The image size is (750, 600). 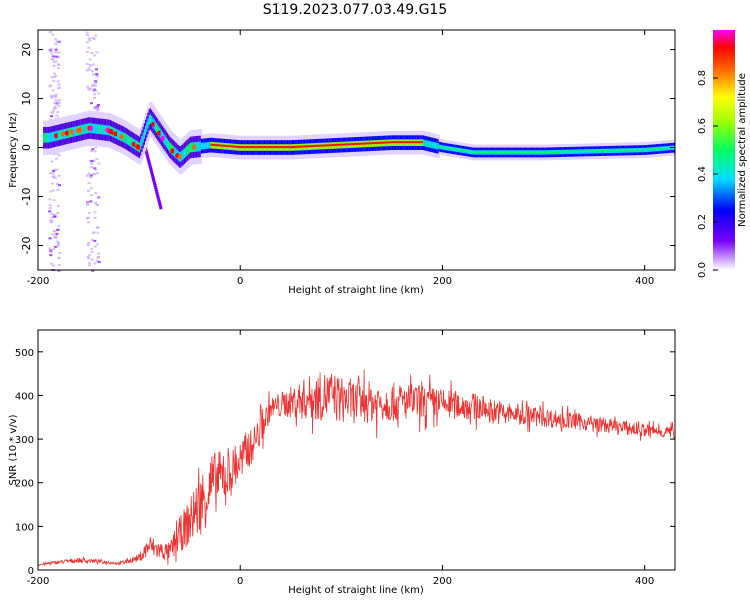 I want to click on spectrogram-y-tick-label: 20, so click(x=26, y=50).